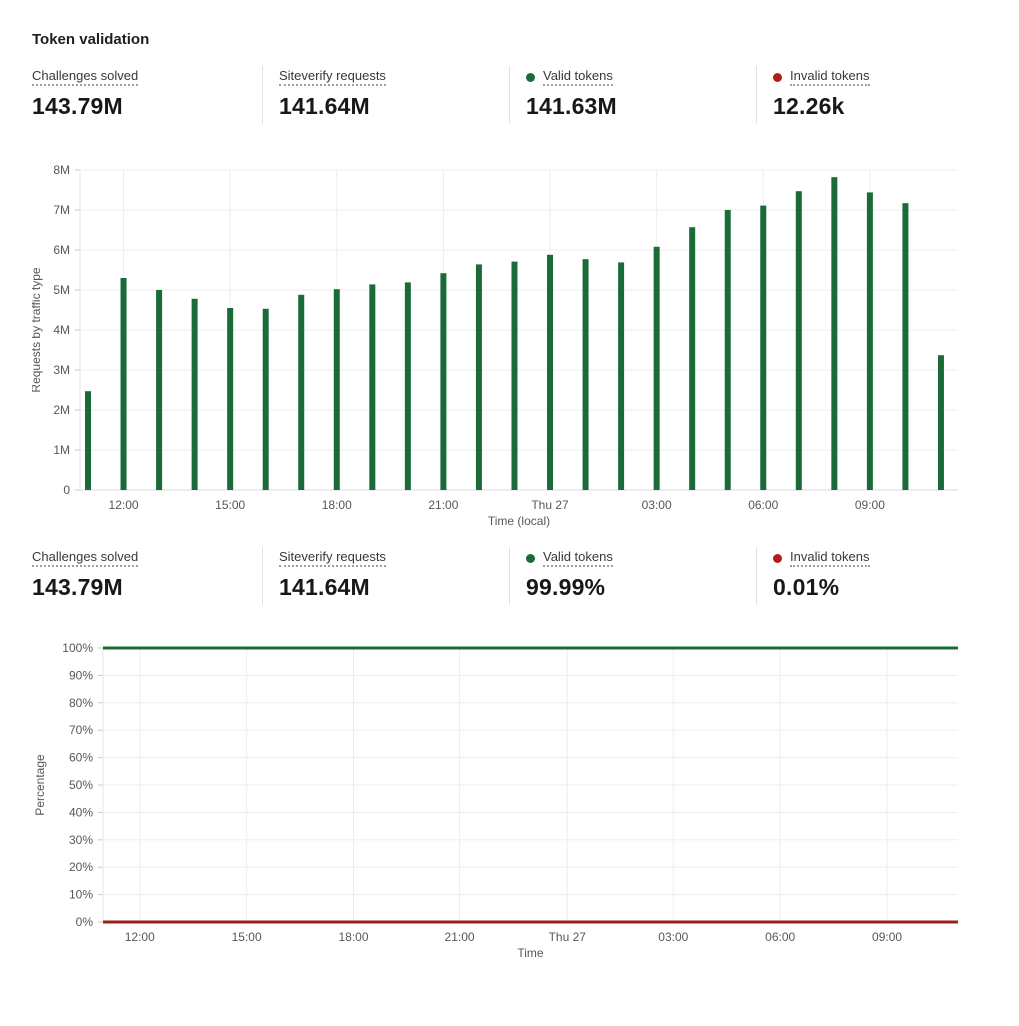 Image resolution: width=1019 pixels, height=1026 pixels. I want to click on page-title: Token validation, so click(91, 39).